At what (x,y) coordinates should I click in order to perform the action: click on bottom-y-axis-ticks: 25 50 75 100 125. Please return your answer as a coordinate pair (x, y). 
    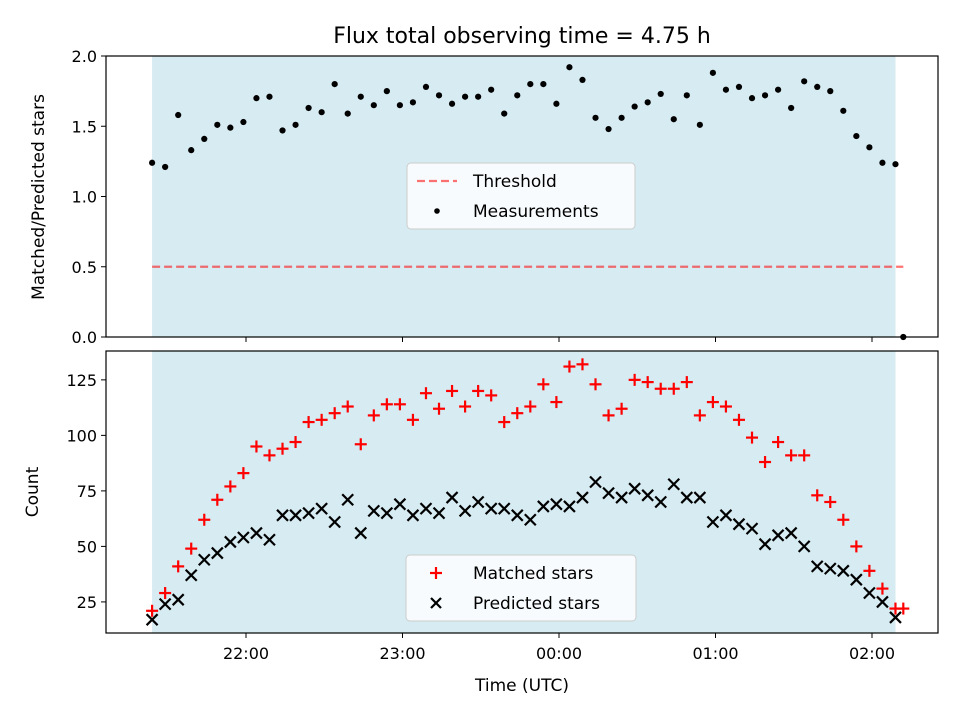
    Looking at the image, I should click on (86, 491).